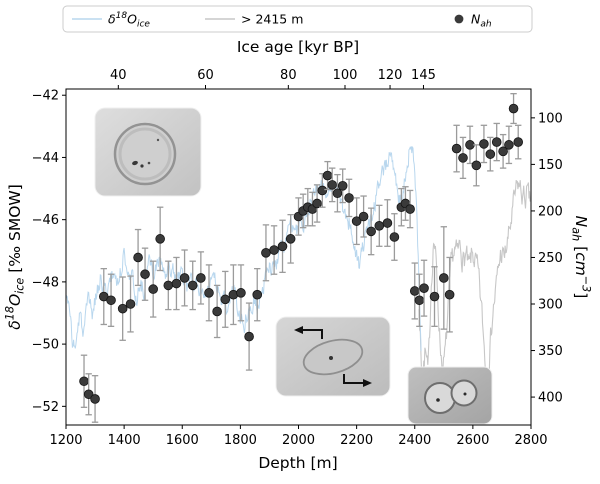 This screenshot has width=600, height=484. Describe the element at coordinates (530, 440) in the screenshot. I see `x-tick-label: 2800` at that location.